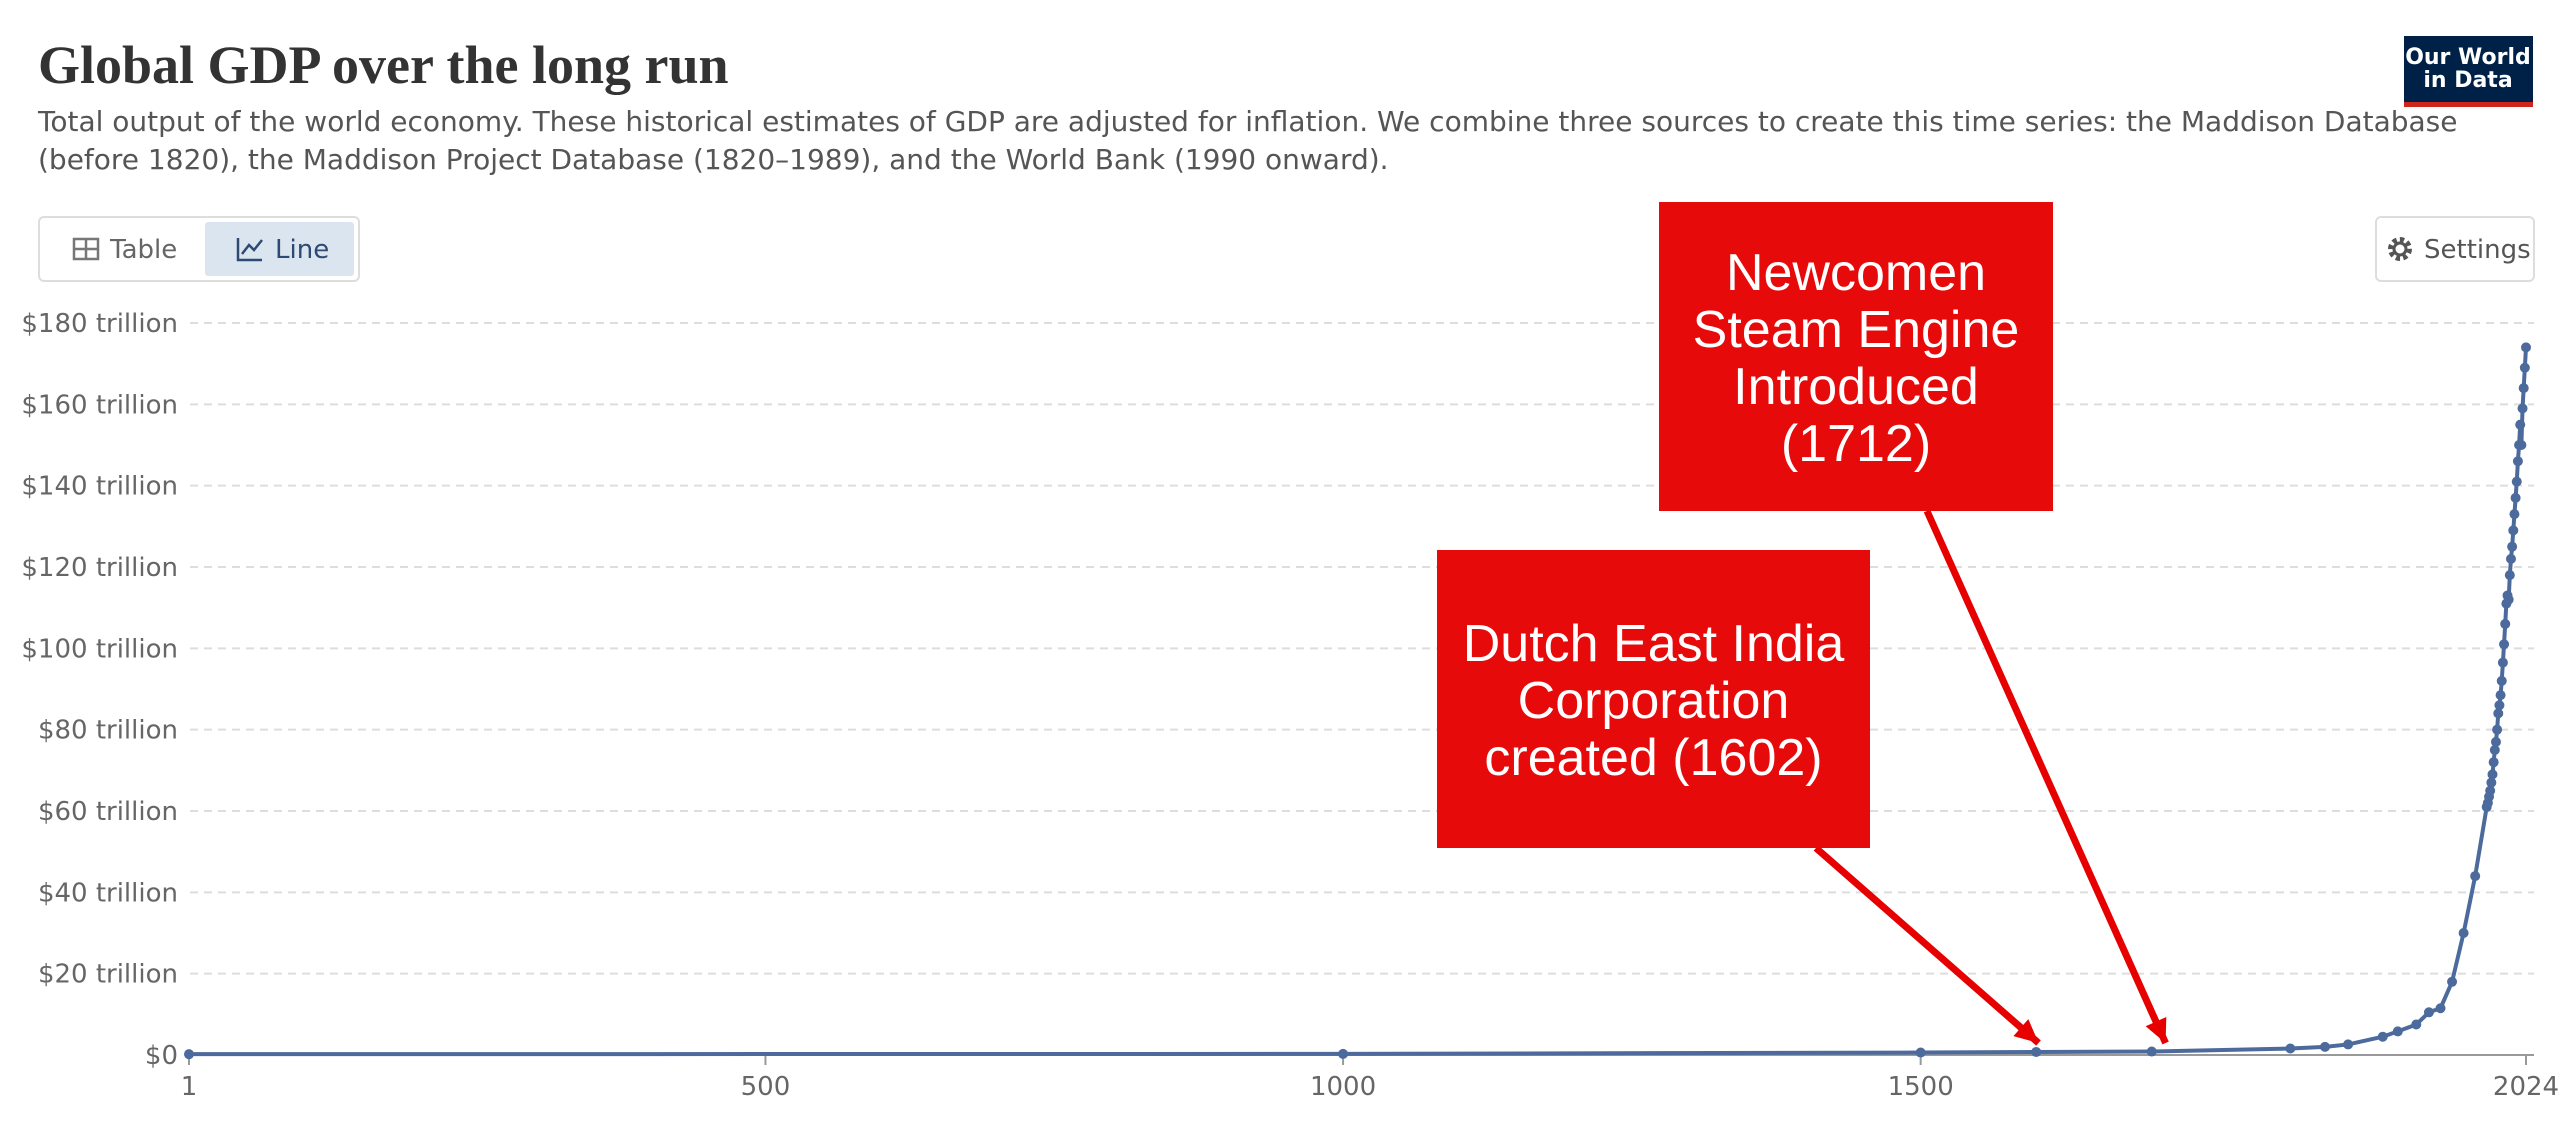 Image resolution: width=2560 pixels, height=1128 pixels. I want to click on annotation-text: Steam Engine, so click(1856, 330).